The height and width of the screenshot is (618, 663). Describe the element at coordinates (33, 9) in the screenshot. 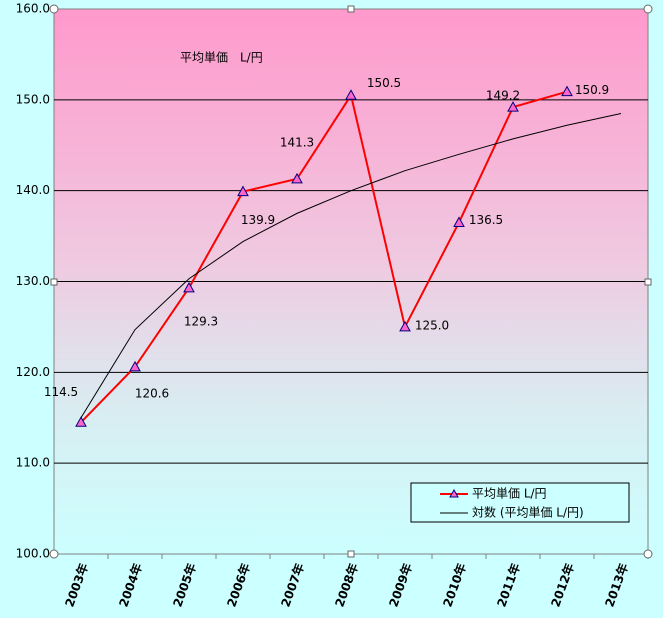

I see `y-tick-label: 160.0` at that location.